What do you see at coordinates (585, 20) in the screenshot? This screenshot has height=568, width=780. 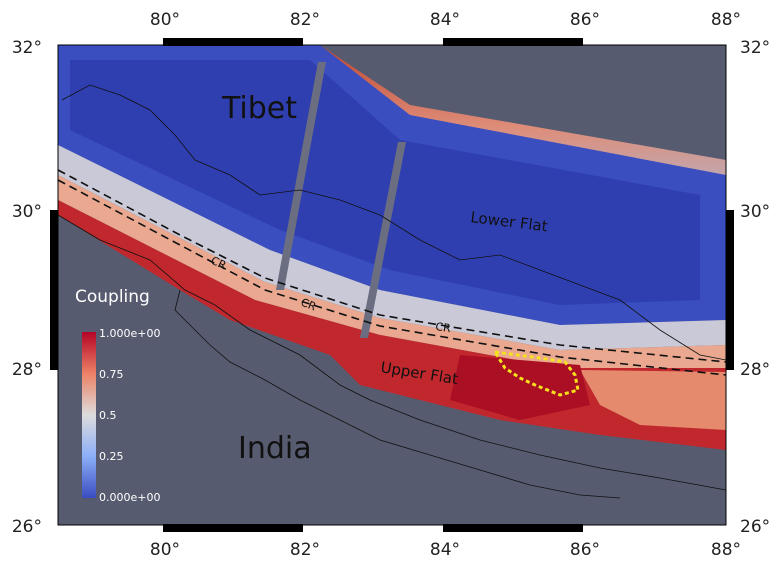 I see `x-tick-top-86: 86°` at bounding box center [585, 20].